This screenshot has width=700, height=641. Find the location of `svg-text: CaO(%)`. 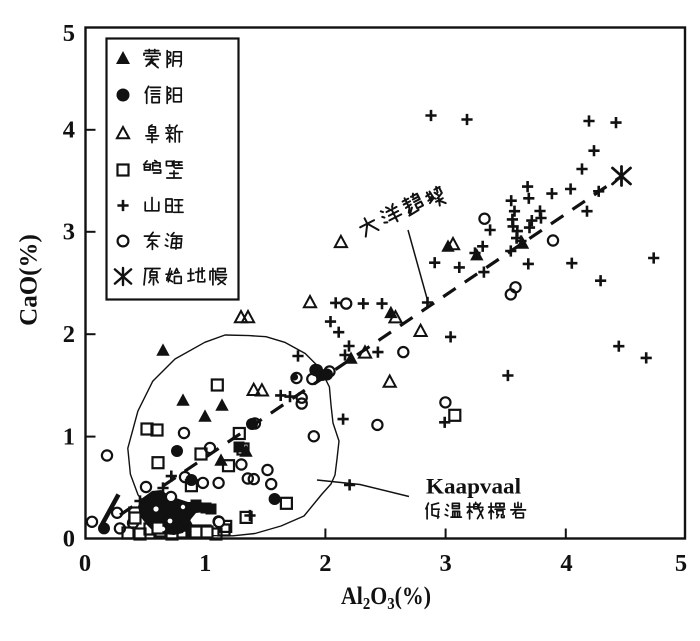

svg-text: CaO(%) is located at coordinates (29, 280).